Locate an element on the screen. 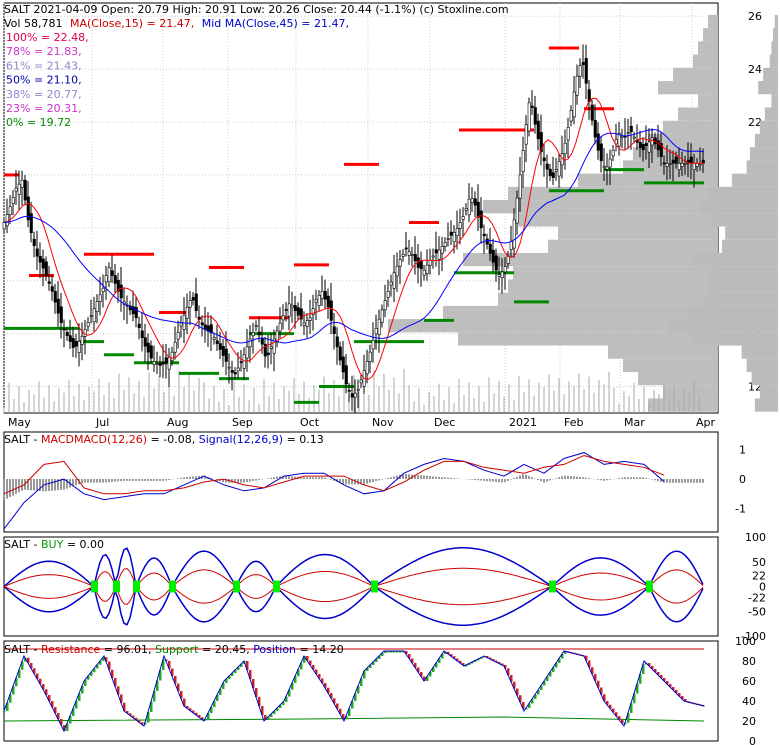 The image size is (780, 745). sr-position: Position is located at coordinates (274, 649).